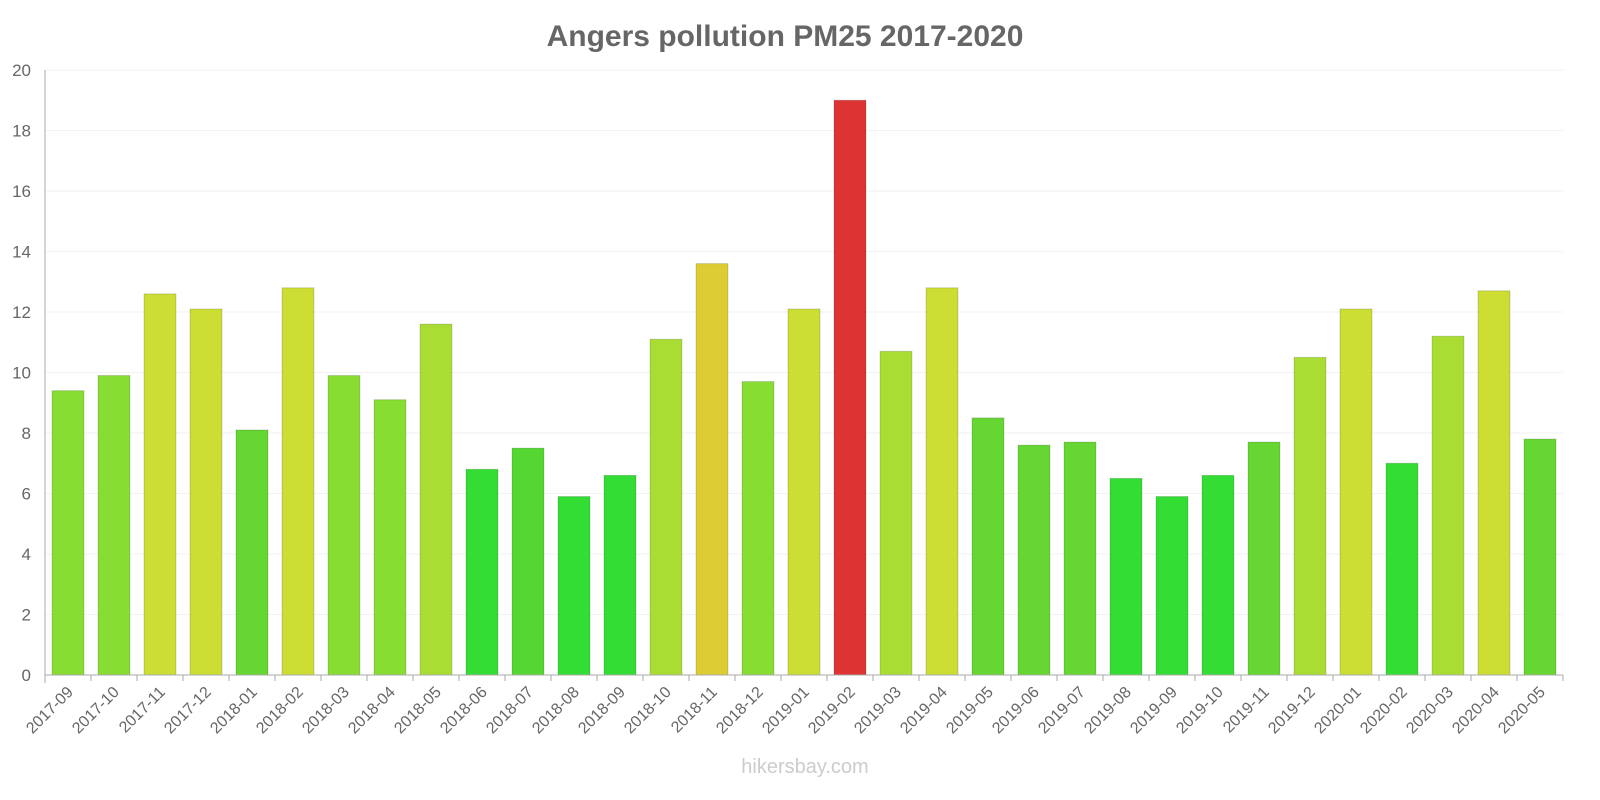  I want to click on x-tick-label: 2018-11, so click(694, 710).